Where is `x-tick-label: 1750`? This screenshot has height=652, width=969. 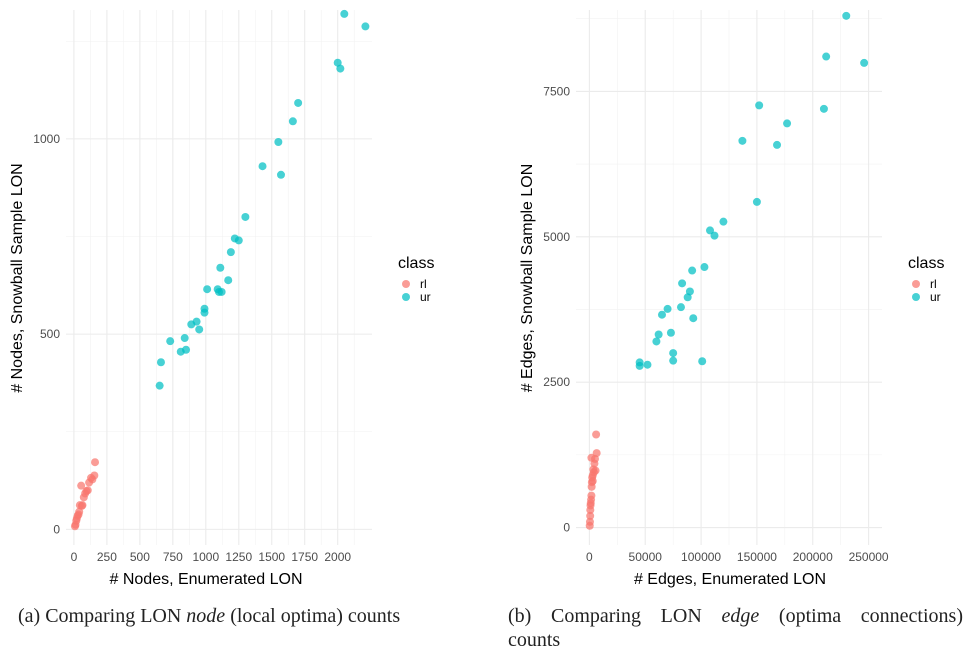
x-tick-label: 1750 is located at coordinates (304, 557).